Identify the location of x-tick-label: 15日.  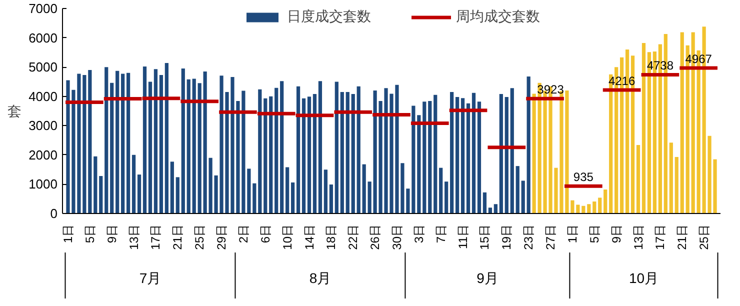
(485, 237).